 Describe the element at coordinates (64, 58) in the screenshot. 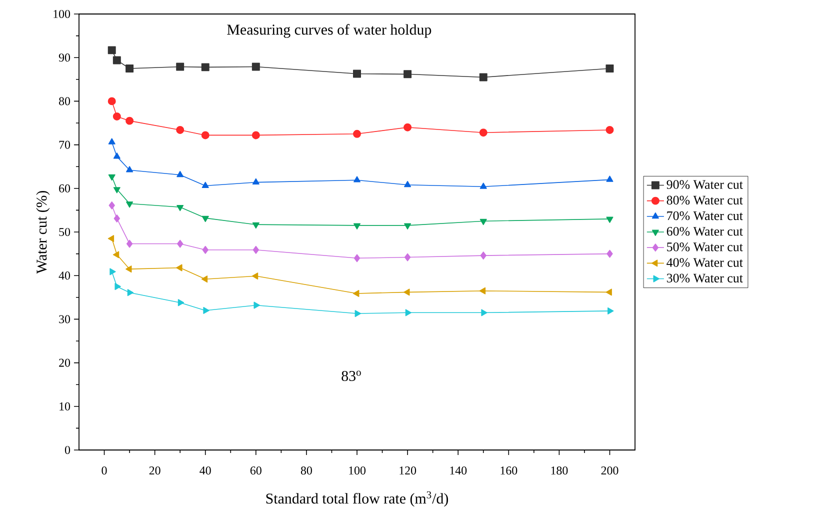

I see `y-tick-label: 90` at that location.